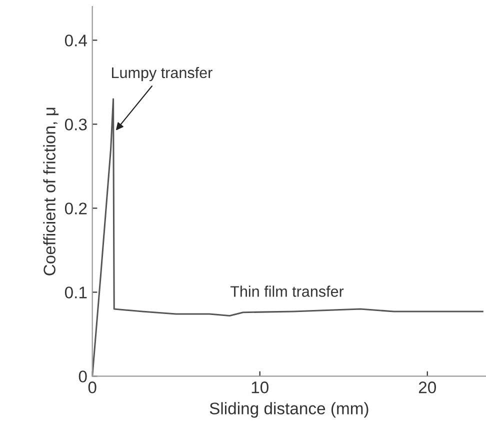 The image size is (486, 440). What do you see at coordinates (82, 376) in the screenshot?
I see `y-tick-label: 0` at bounding box center [82, 376].